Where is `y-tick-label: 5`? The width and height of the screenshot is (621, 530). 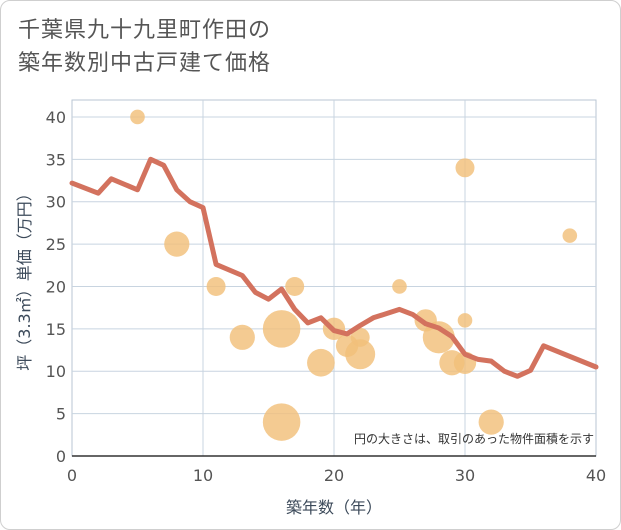
y-tick-label: 5 is located at coordinates (61, 414).